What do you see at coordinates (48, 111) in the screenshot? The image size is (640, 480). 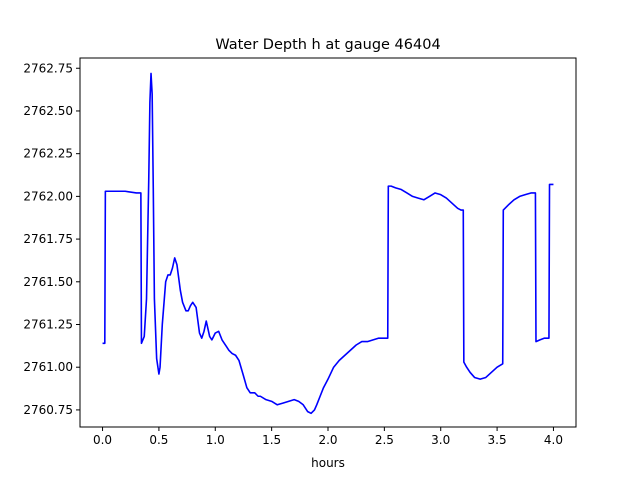 I see `y-tick-label: 2762.50` at bounding box center [48, 111].